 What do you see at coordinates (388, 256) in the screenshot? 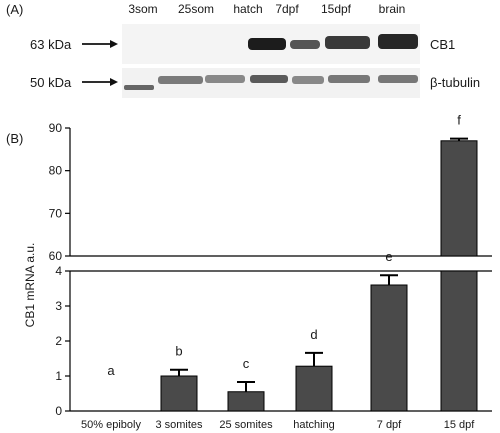
I see `significance-letter: e` at bounding box center [388, 256].